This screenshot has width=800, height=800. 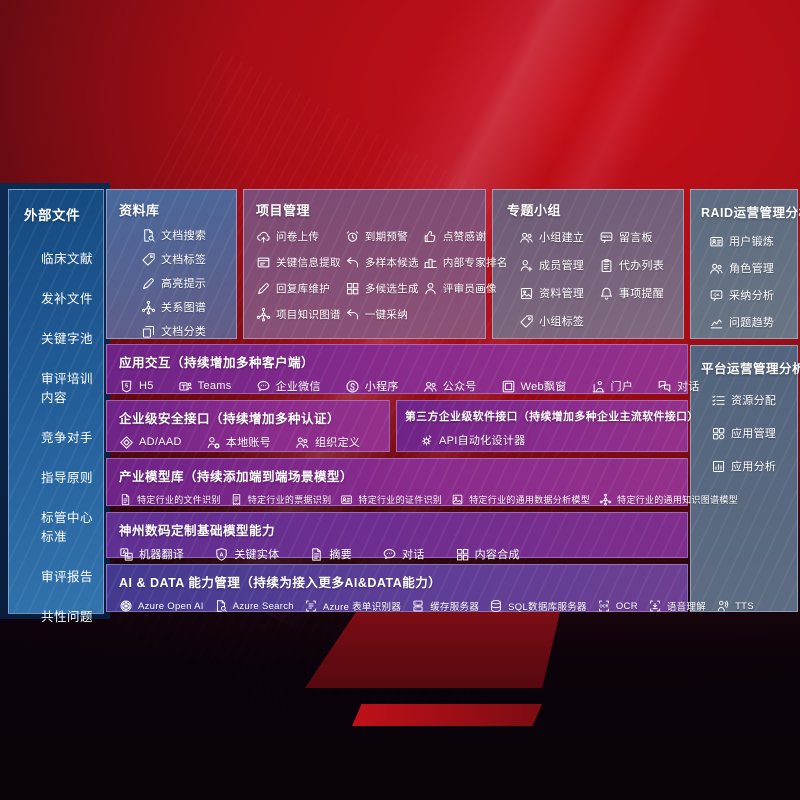 I want to click on feature-item: 内部专家排名, so click(x=465, y=262).